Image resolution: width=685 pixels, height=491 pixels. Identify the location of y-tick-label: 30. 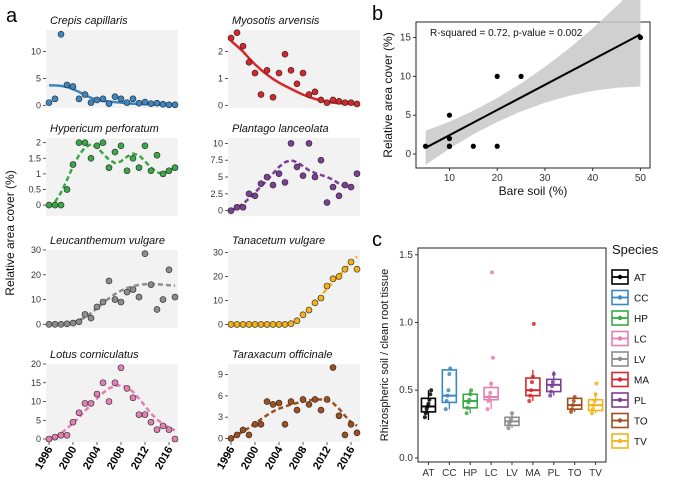
(218, 252).